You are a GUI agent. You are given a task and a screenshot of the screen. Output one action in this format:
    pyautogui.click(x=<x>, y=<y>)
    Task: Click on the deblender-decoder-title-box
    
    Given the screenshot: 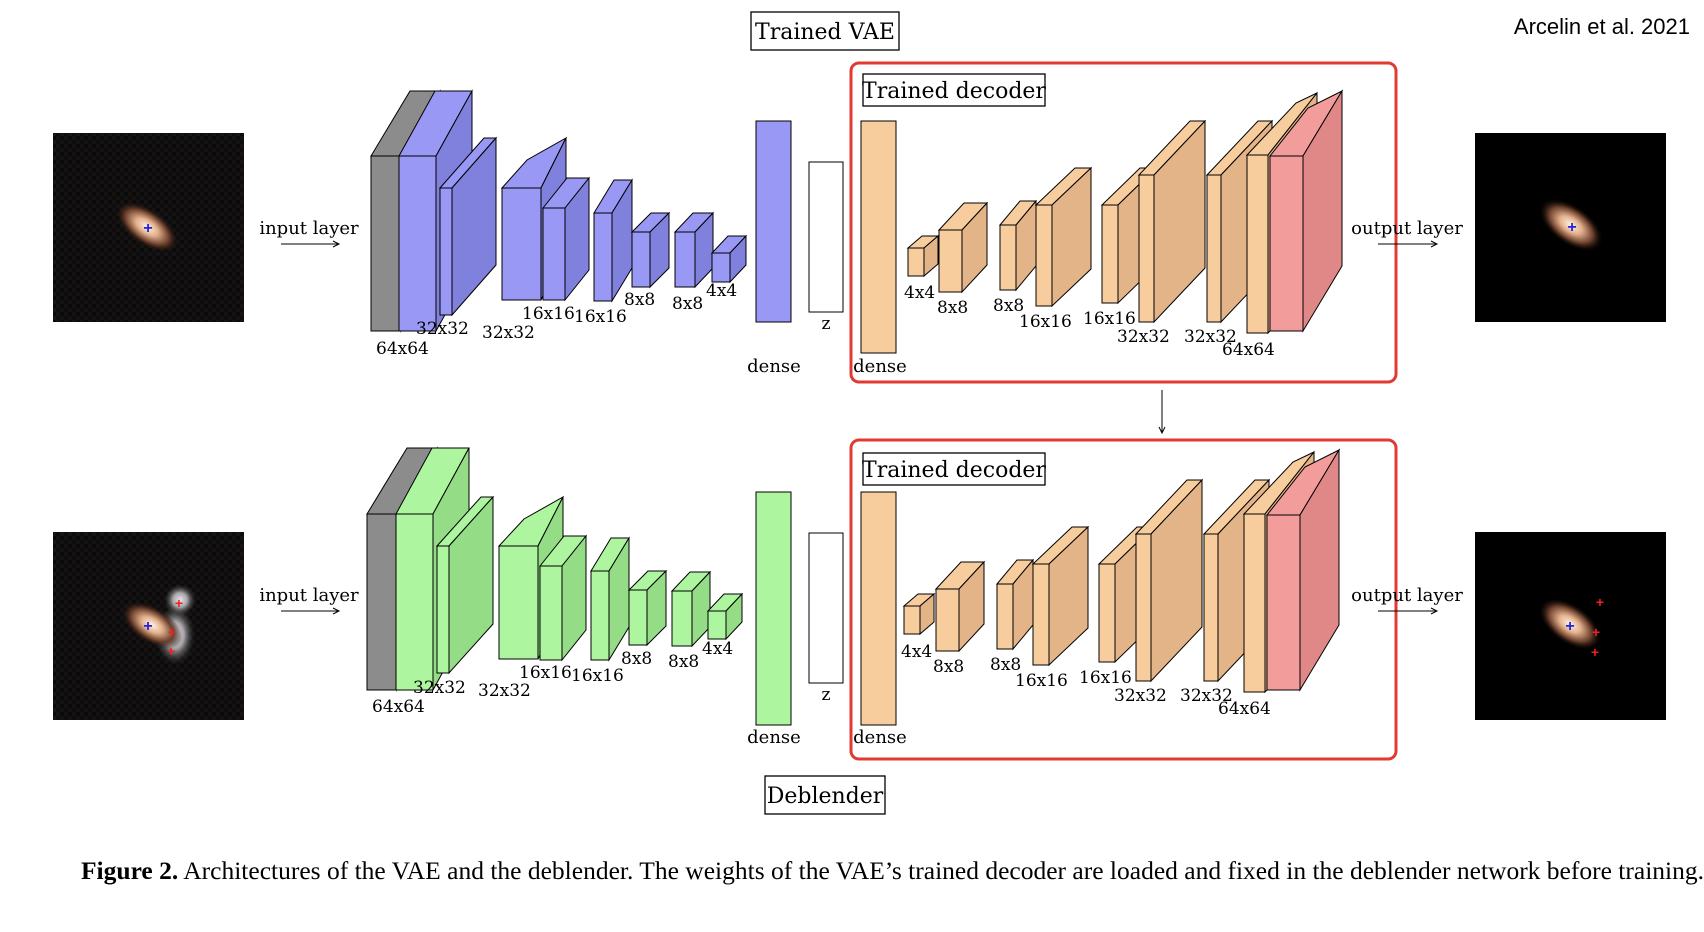 What is the action you would take?
    pyautogui.click(x=954, y=469)
    